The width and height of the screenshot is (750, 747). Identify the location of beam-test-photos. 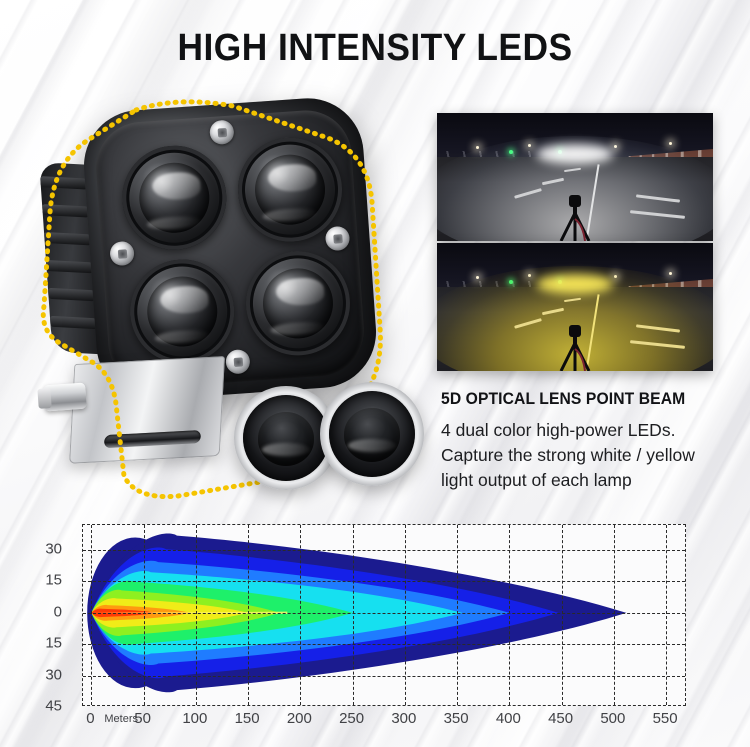
(575, 242).